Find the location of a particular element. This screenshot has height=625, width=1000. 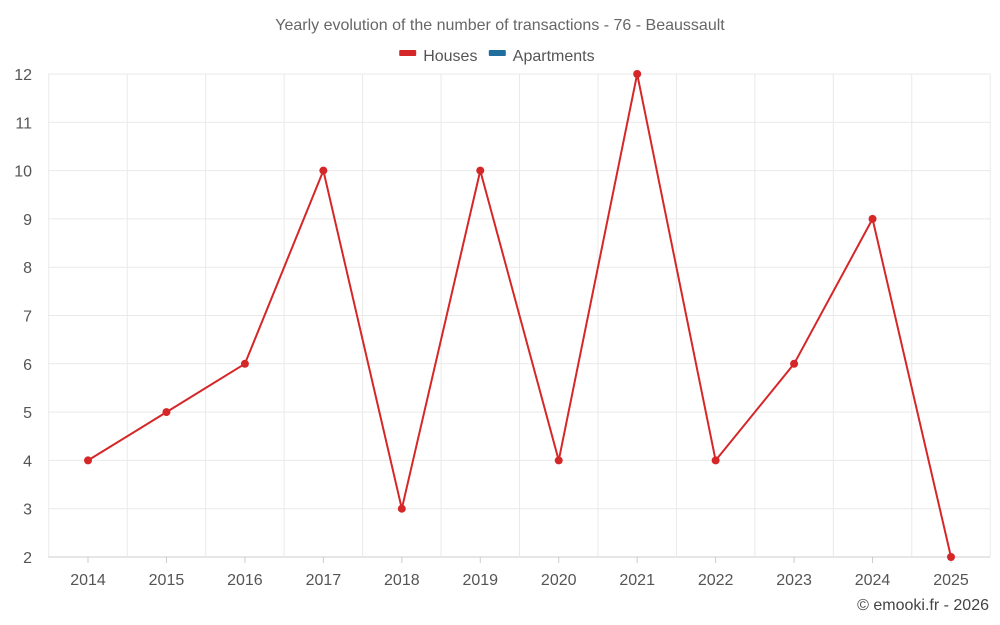

x-tick-label: 2021 is located at coordinates (637, 580).